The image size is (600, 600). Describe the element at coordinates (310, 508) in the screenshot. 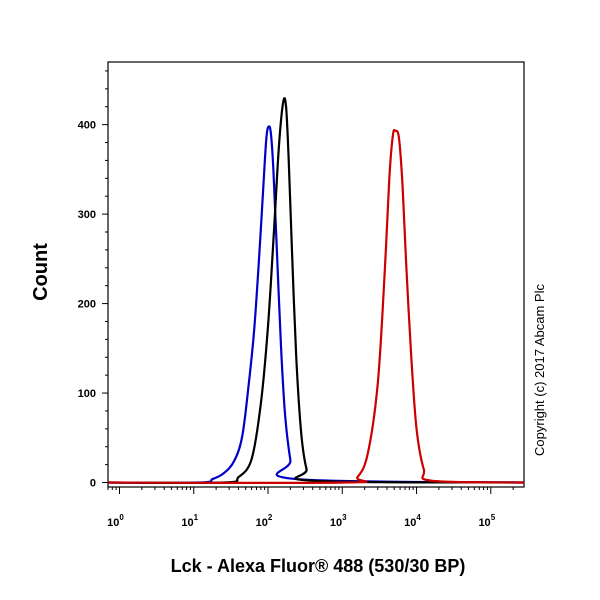

I see `x-axis: 10⁰ 10¹ 10² 10³ 10⁴ 10⁵` at that location.